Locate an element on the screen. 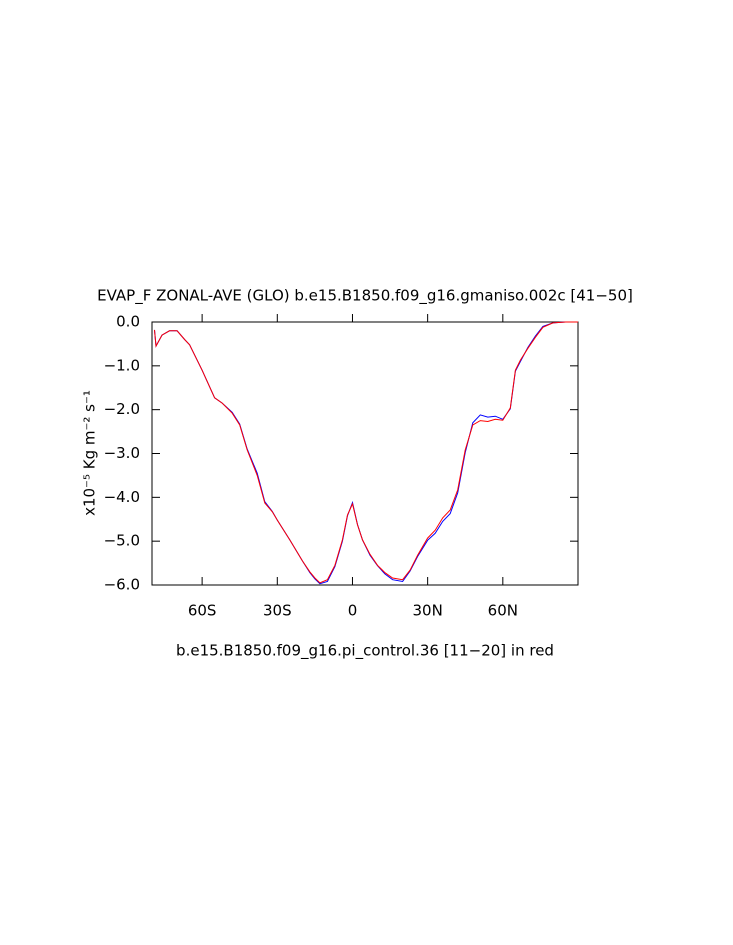 The image size is (733, 945). y-axis-label: x10⁻⁵ Kg m⁻² s⁻¹ is located at coordinates (90, 453).